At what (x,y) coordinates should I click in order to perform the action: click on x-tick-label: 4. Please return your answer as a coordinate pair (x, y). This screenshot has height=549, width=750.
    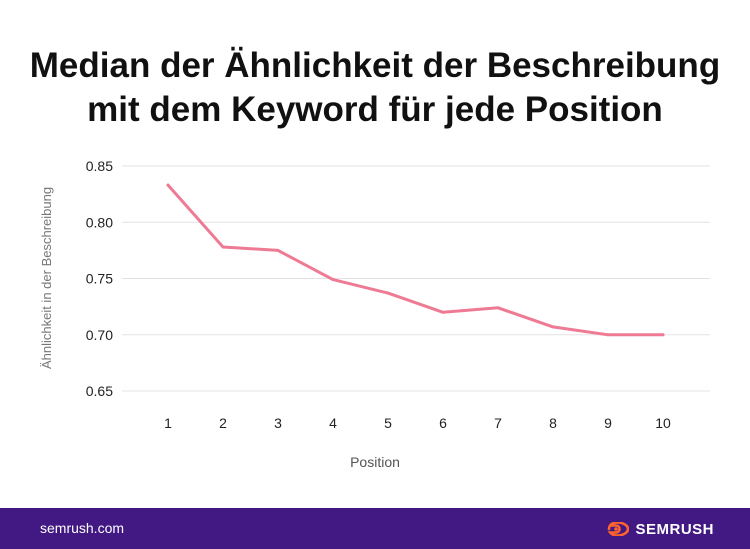
    Looking at the image, I should click on (333, 423).